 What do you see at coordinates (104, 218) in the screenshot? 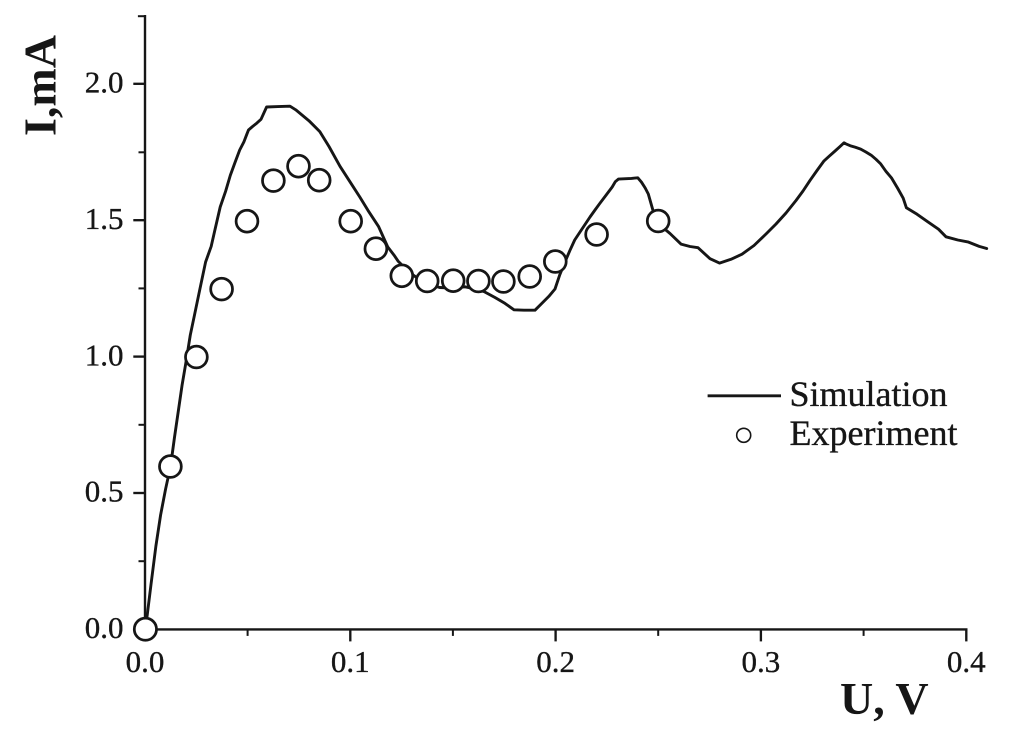
I see `svg-text: 1.5` at bounding box center [104, 218].